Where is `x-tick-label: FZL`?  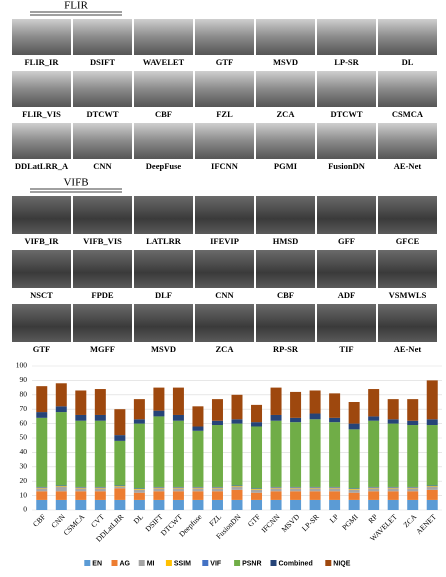
x-tick-label: FZL is located at coordinates (215, 520).